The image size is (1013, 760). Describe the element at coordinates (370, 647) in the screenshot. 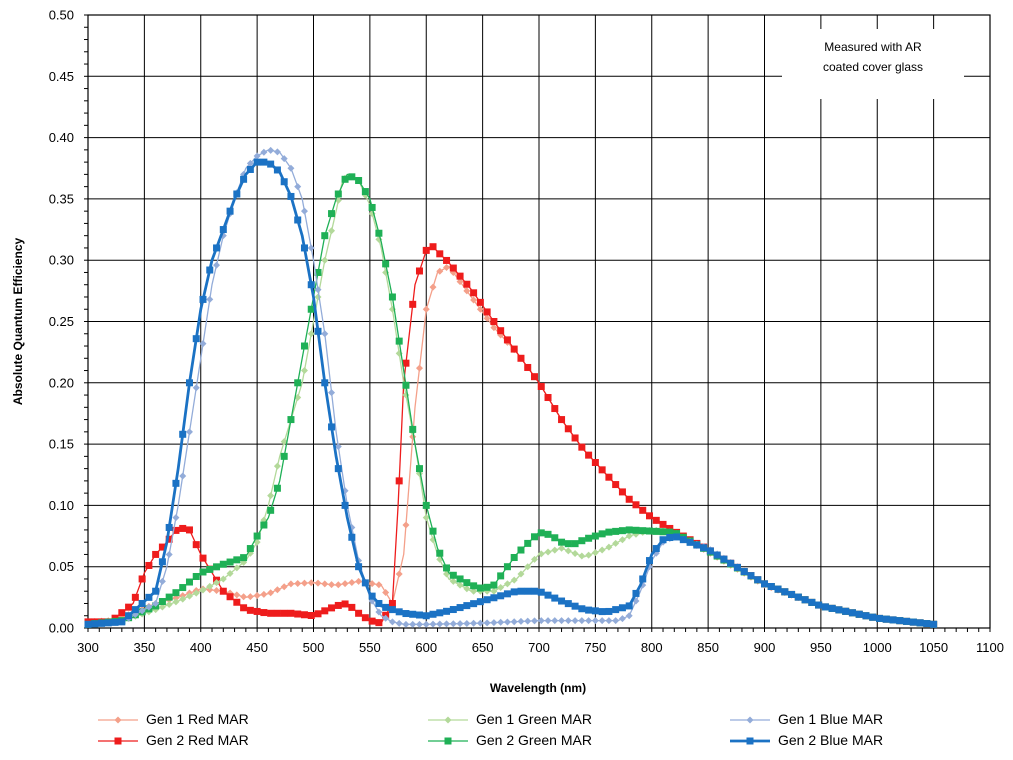

I see `x-tick-label: 550` at that location.